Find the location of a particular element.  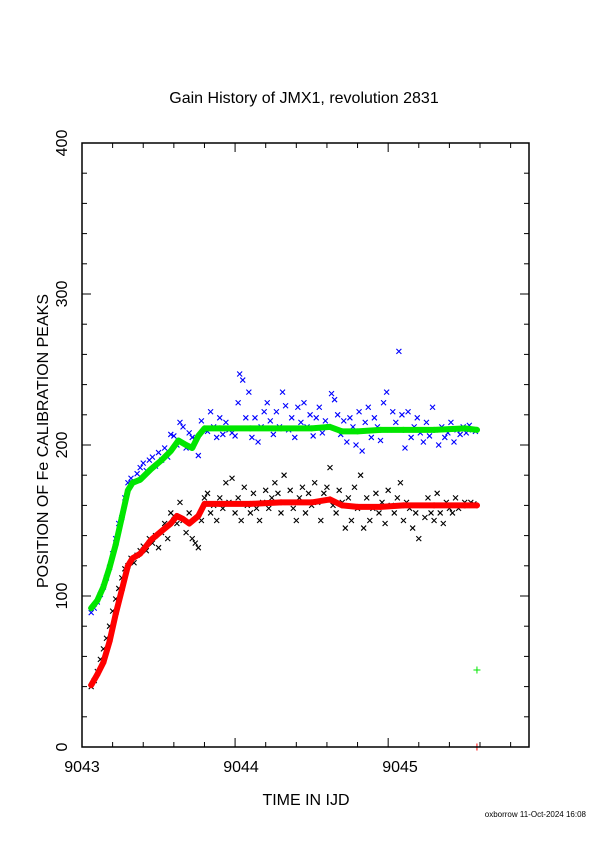

y-axis-label: POSITION OF Fe CALIBRATION PEAKS is located at coordinates (43, 441).